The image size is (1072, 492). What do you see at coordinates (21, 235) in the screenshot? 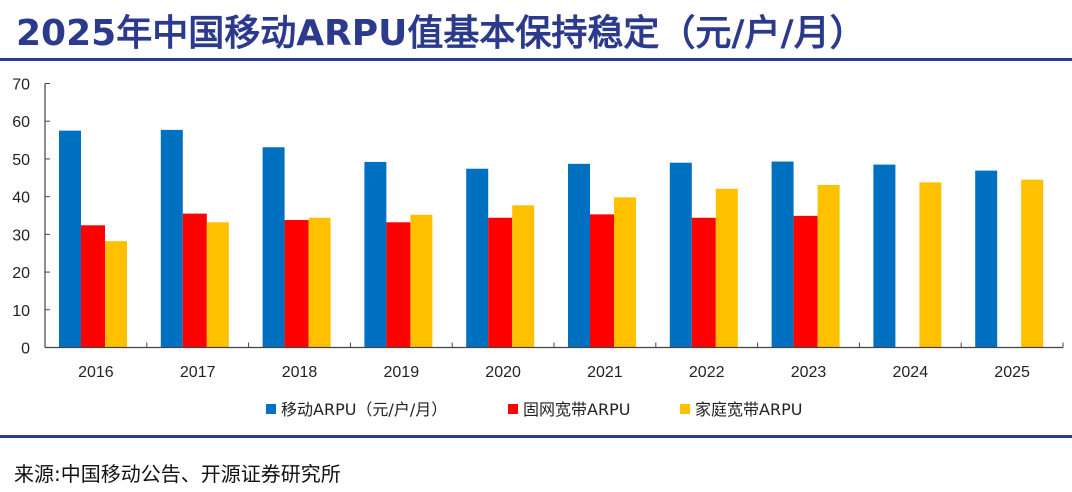
I see `y-tick-label: 30` at bounding box center [21, 235].